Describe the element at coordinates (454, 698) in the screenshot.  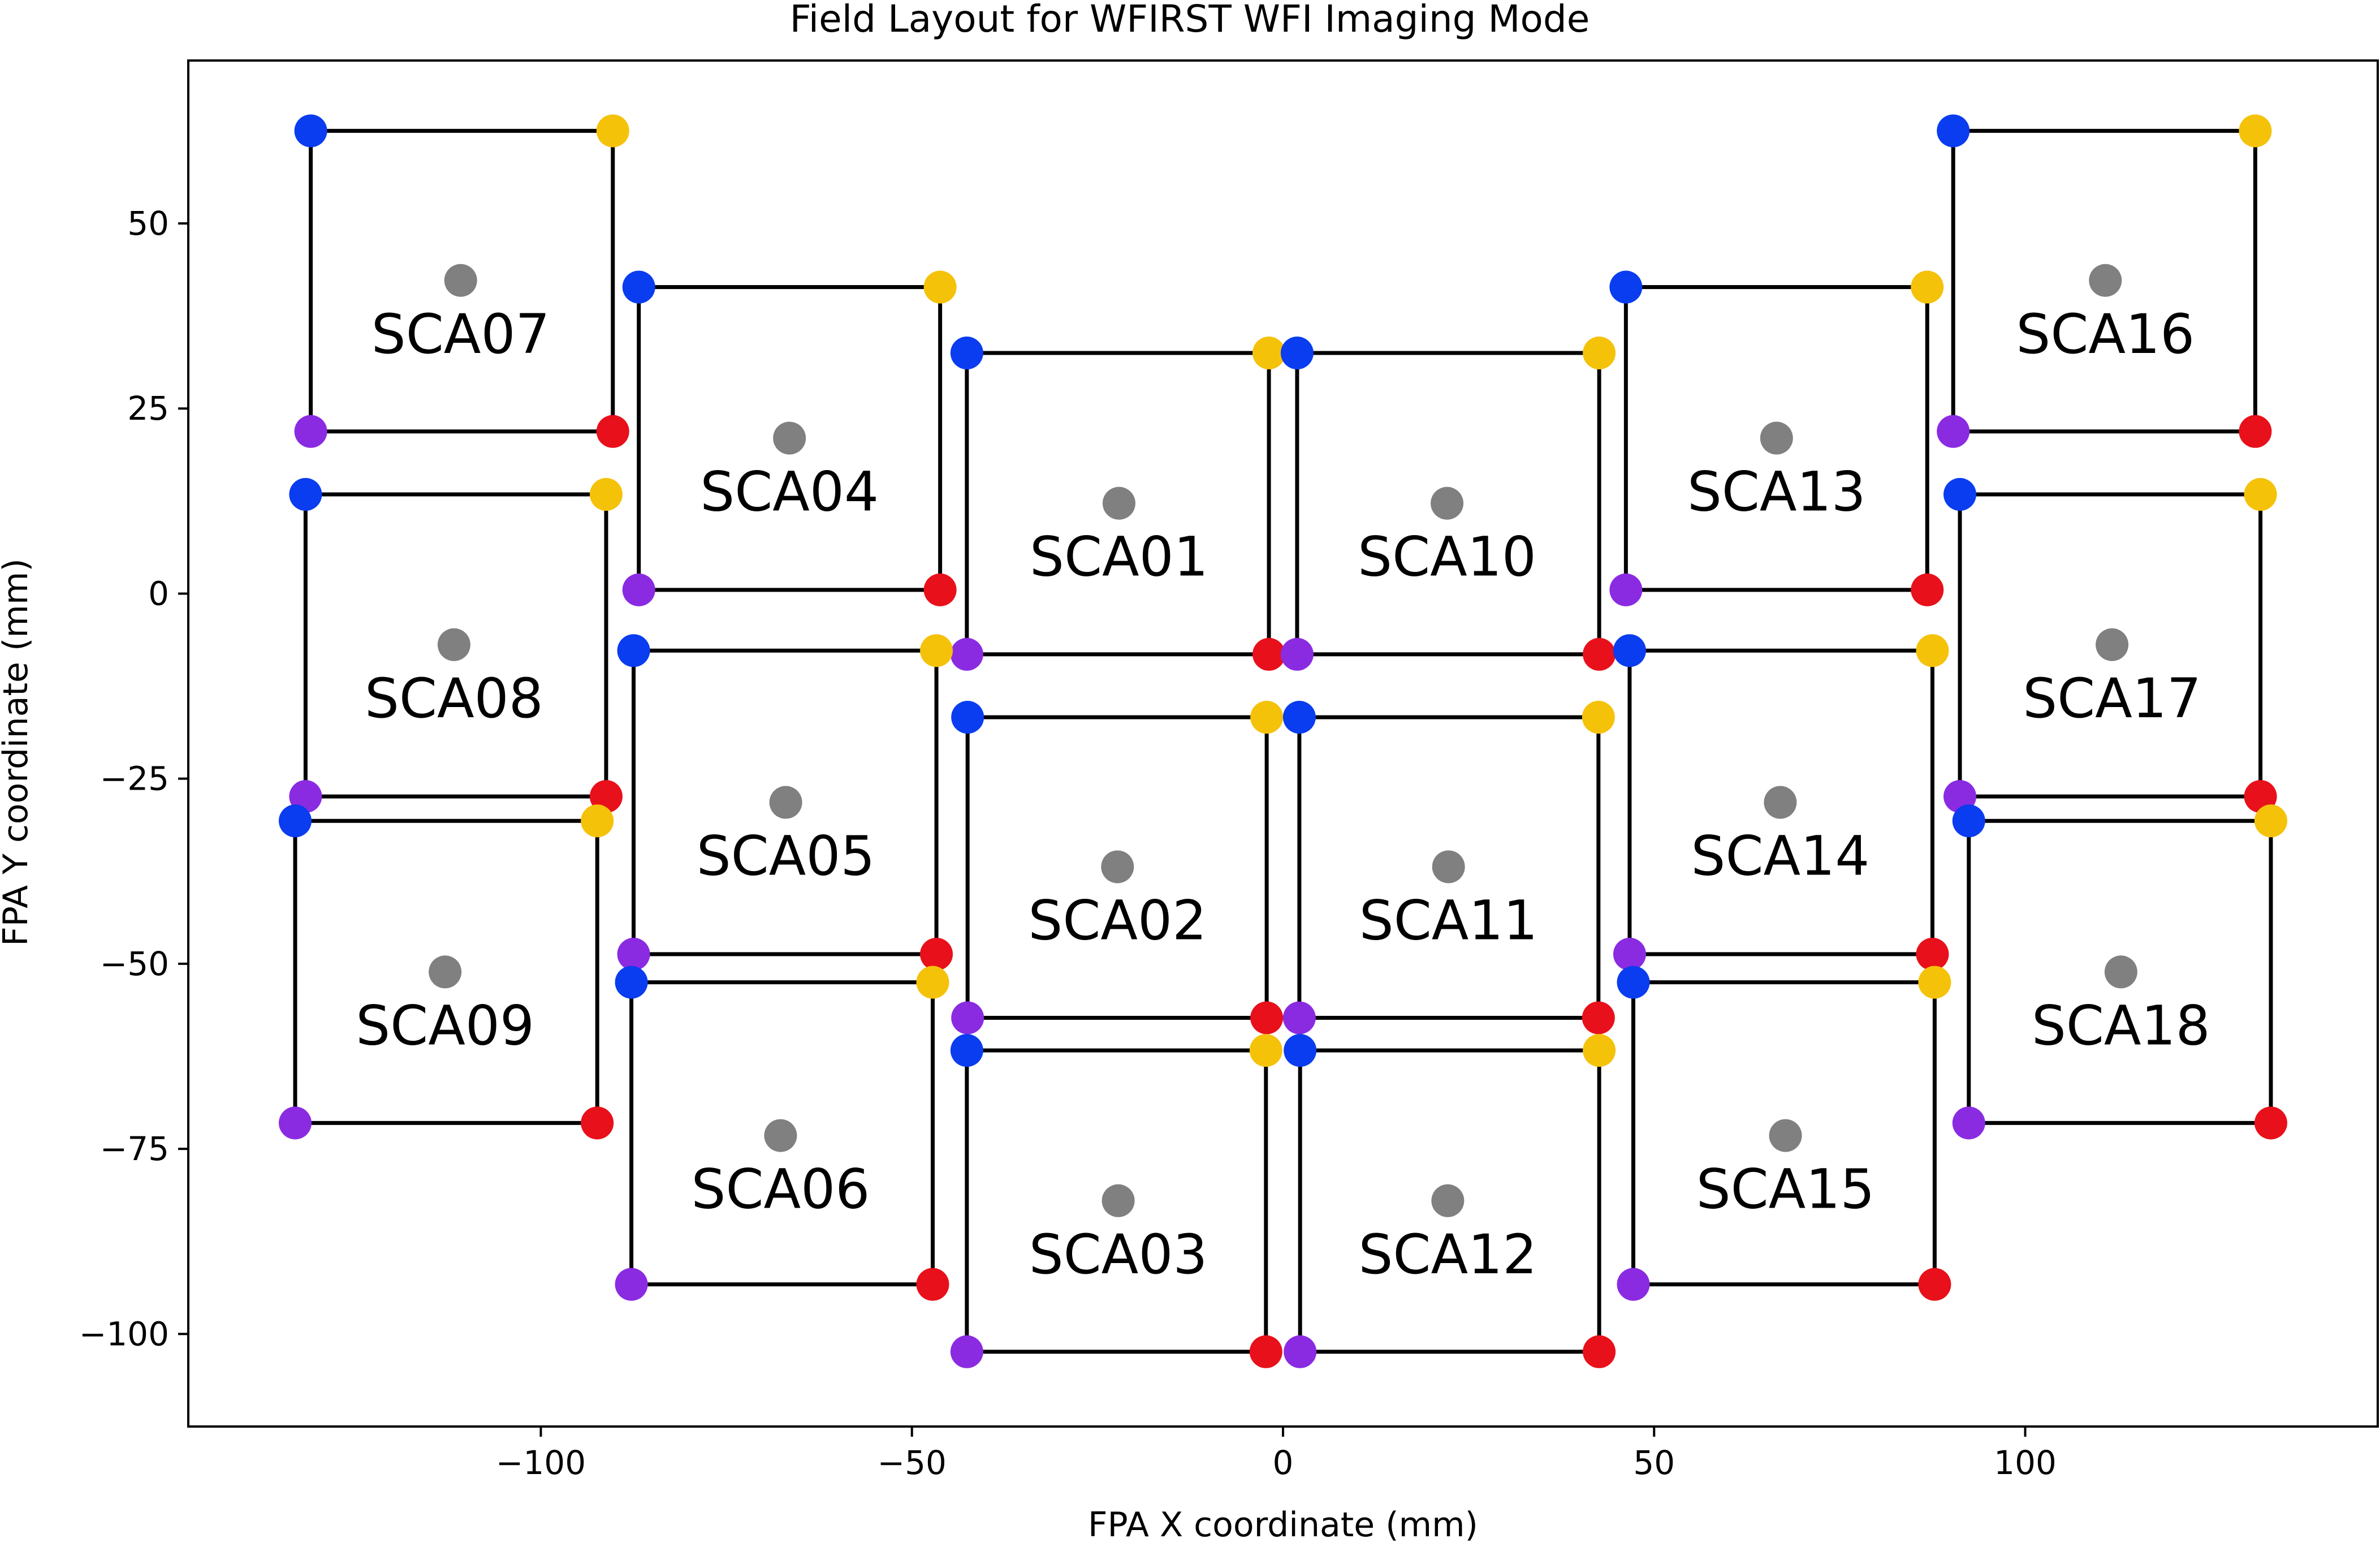
I see `sca-label: SCA08` at that location.